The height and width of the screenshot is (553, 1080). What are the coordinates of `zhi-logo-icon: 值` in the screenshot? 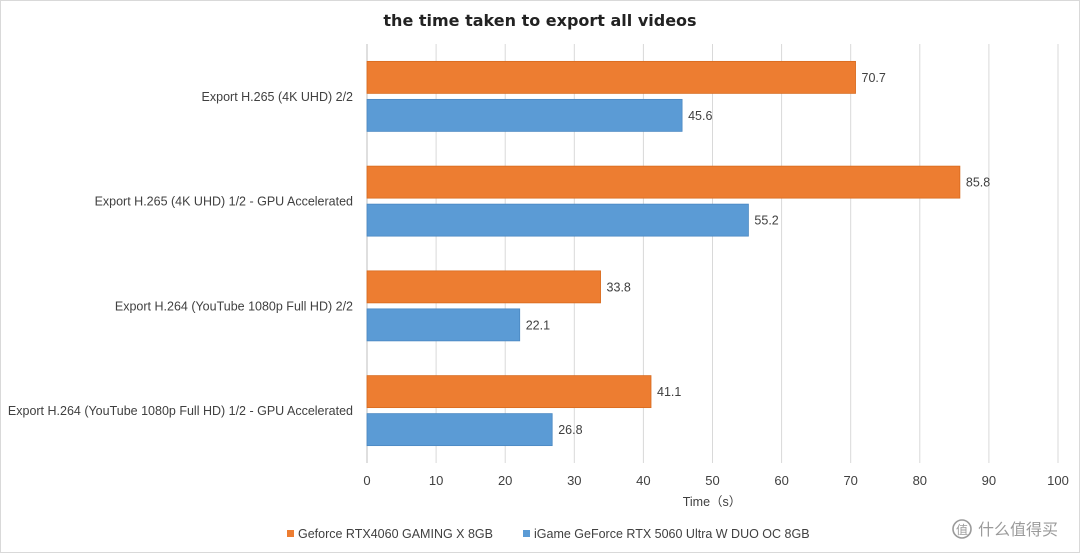 It's located at (962, 529).